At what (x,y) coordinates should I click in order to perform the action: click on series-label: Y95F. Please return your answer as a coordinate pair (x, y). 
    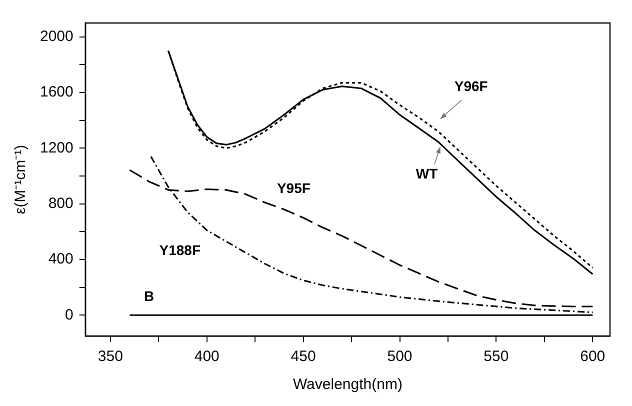
    Looking at the image, I should click on (293, 188).